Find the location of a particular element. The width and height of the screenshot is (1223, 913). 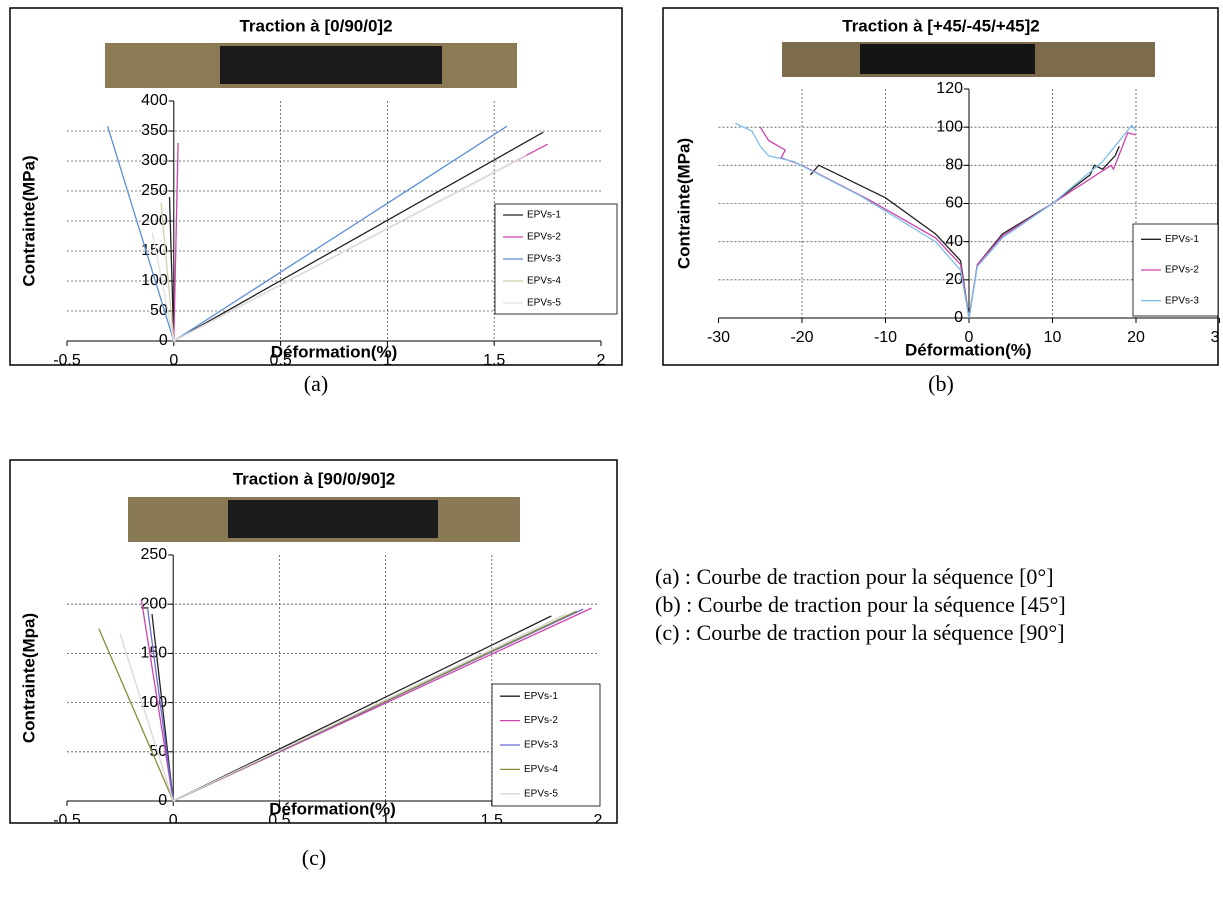

y-tick-label: 400 is located at coordinates (154, 100).